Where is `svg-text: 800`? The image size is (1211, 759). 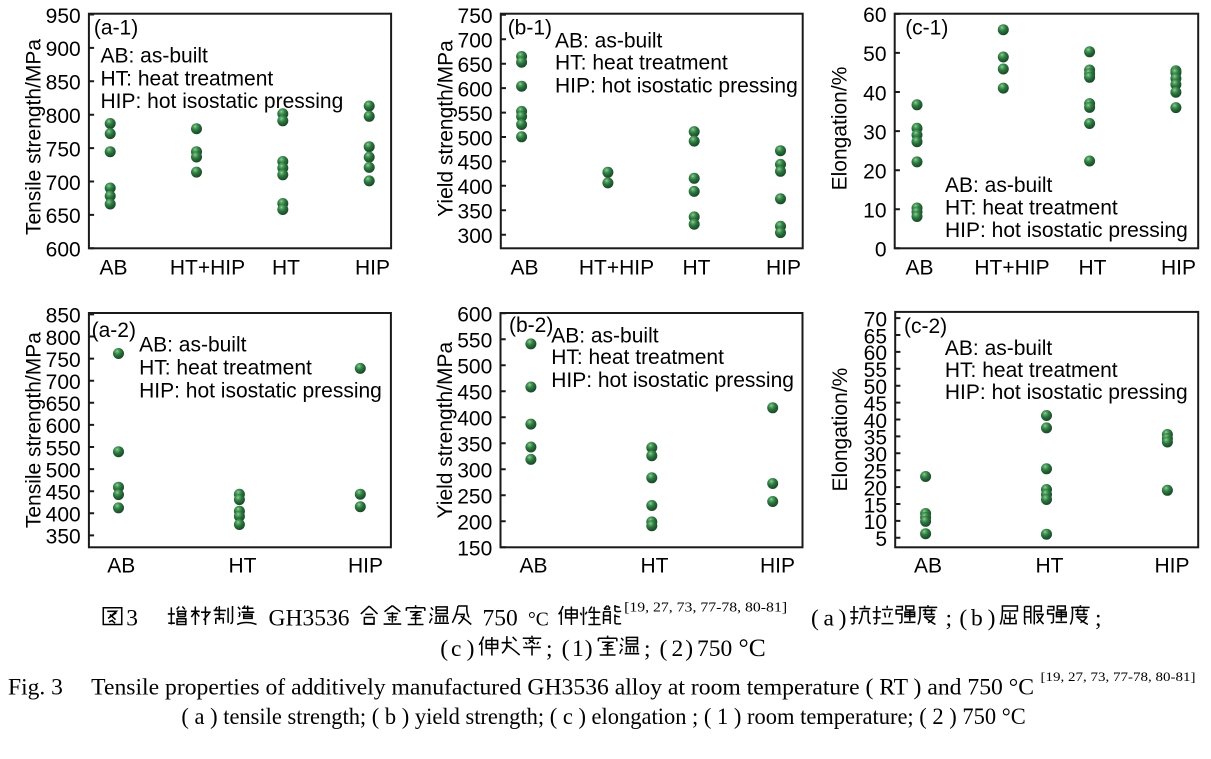 svg-text: 800 is located at coordinates (63, 116).